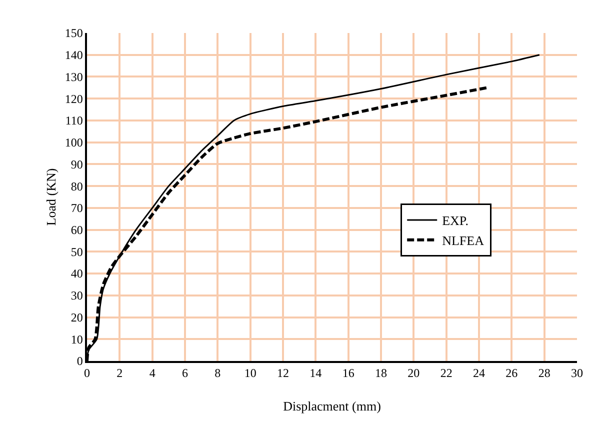 The image size is (597, 429). I want to click on x-tick-label: 26, so click(512, 373).